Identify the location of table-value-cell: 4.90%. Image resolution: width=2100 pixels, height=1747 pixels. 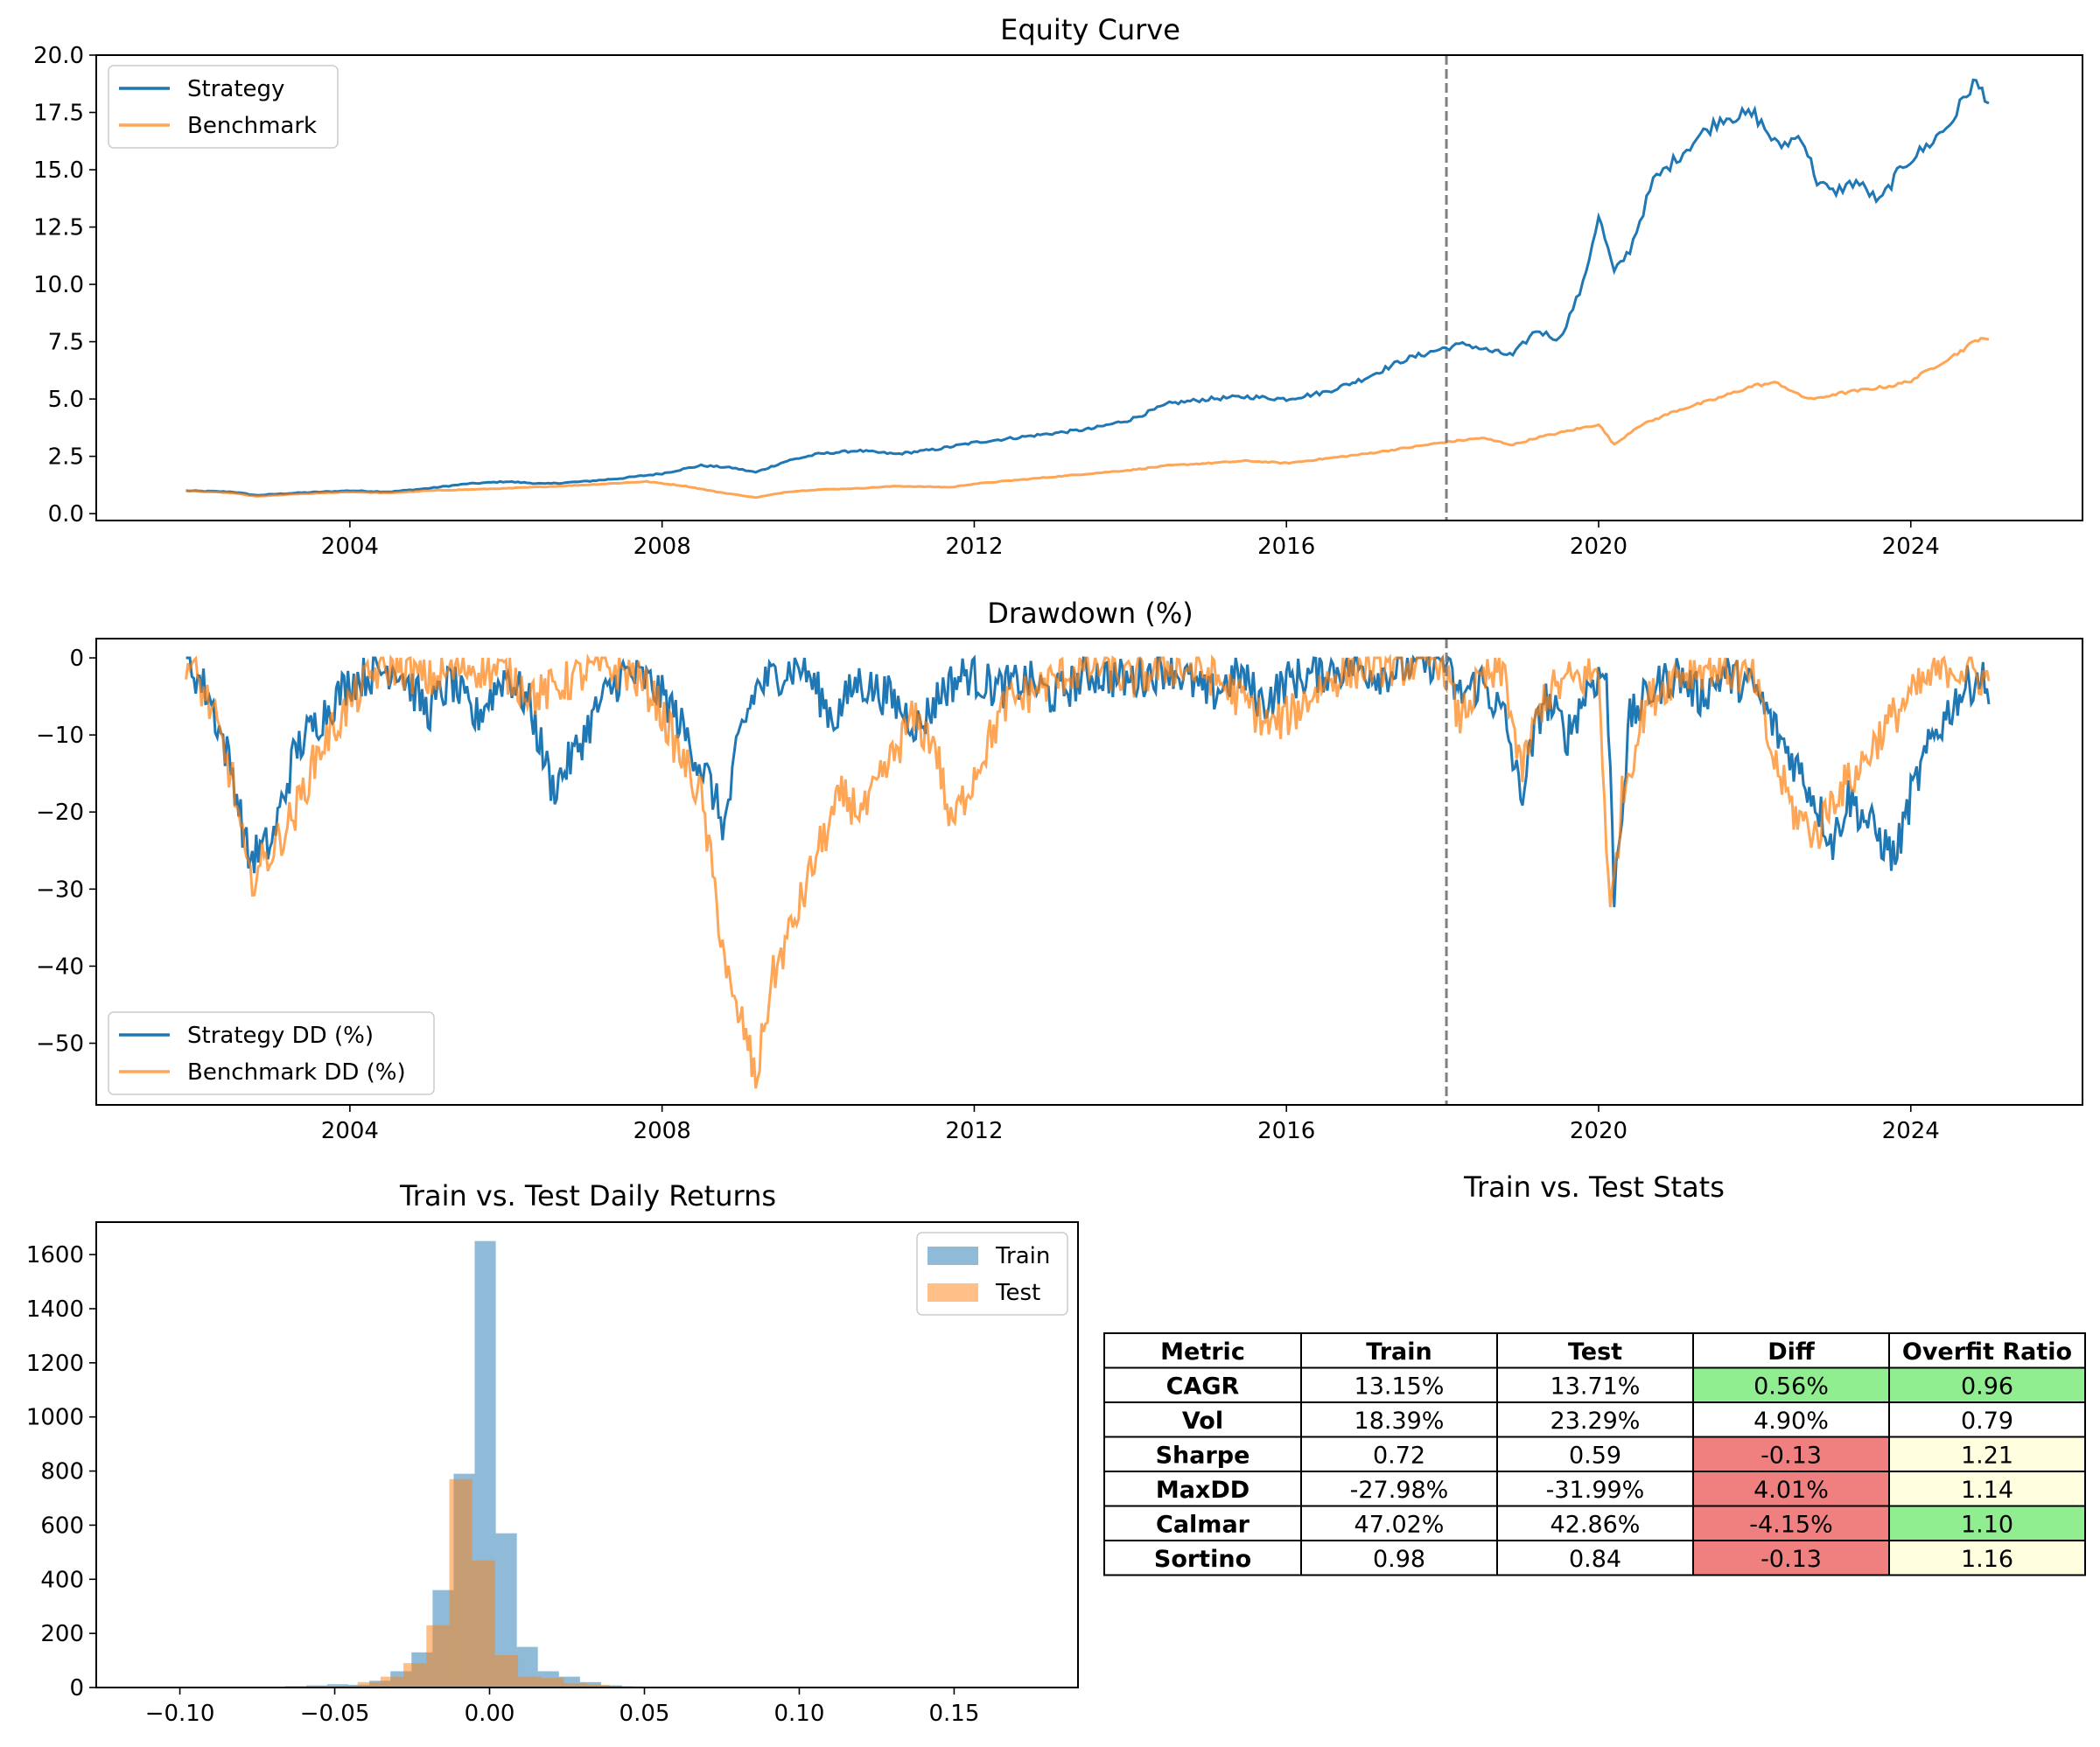
(1791, 1421).